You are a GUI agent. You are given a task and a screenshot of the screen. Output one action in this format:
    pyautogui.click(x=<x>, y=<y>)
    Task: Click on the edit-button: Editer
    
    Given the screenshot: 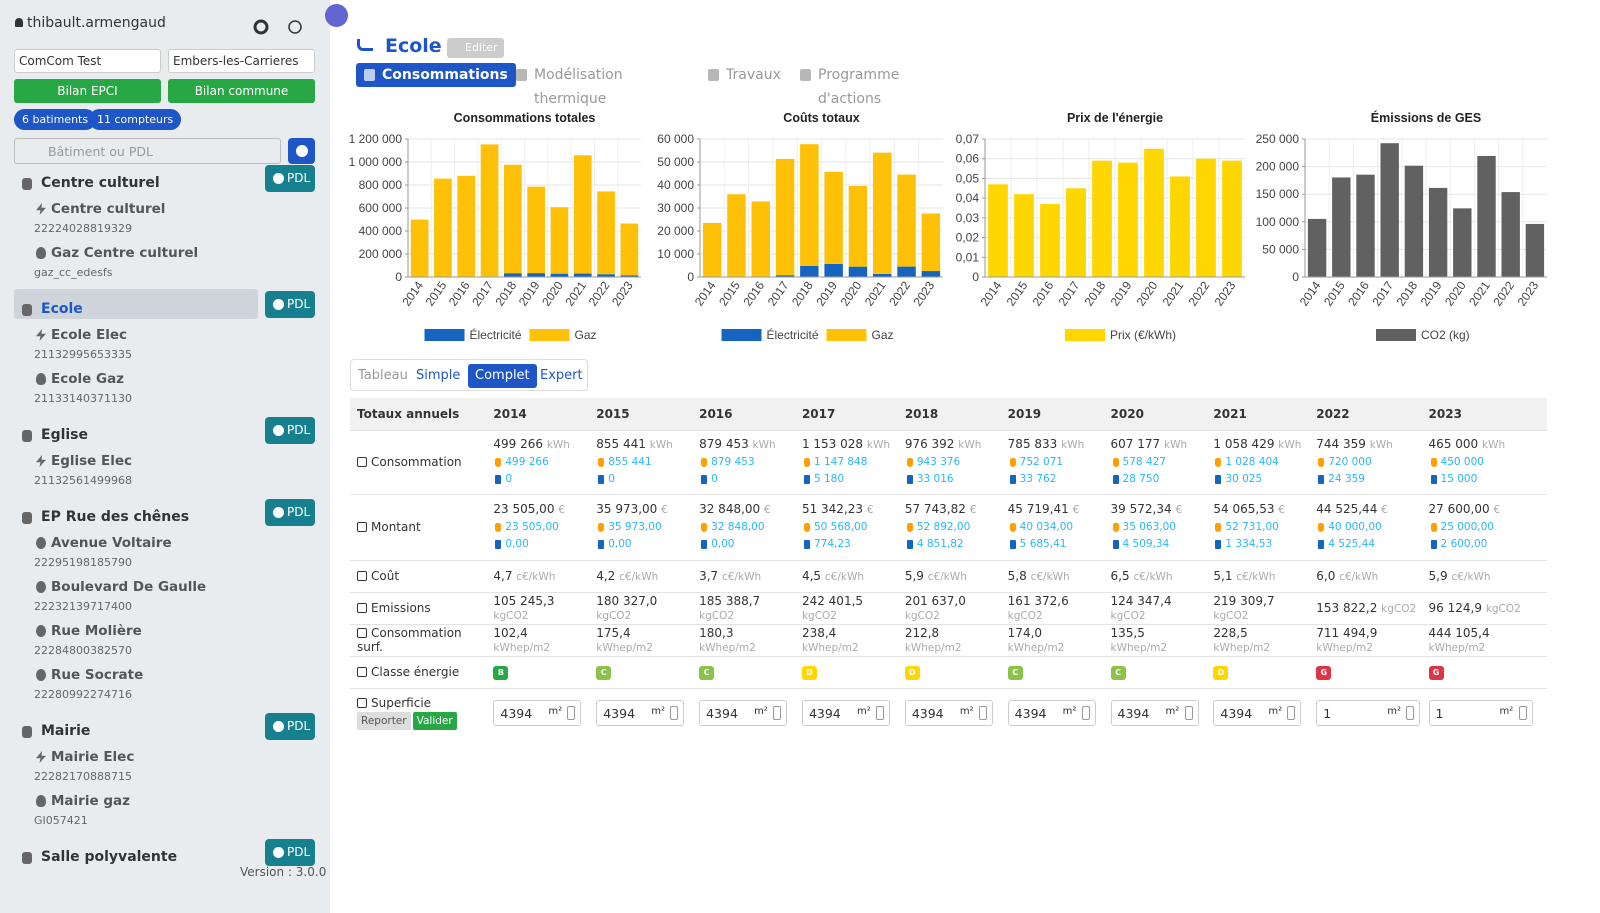 What is the action you would take?
    pyautogui.click(x=475, y=48)
    